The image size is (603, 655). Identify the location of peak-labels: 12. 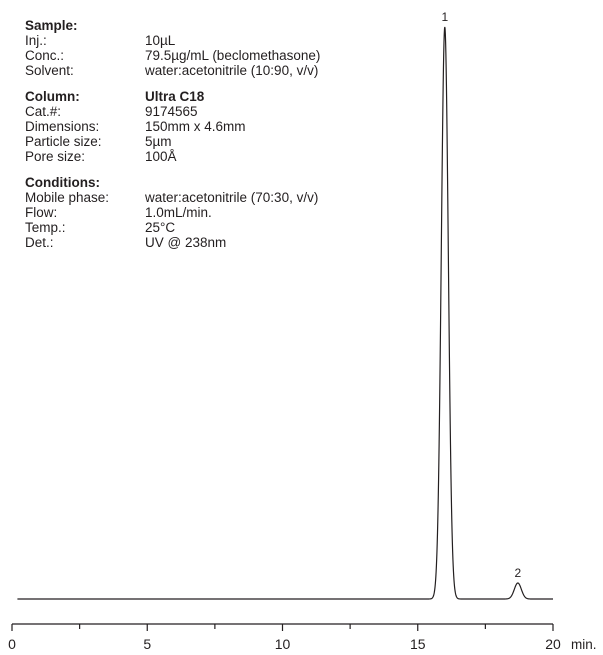
(481, 295).